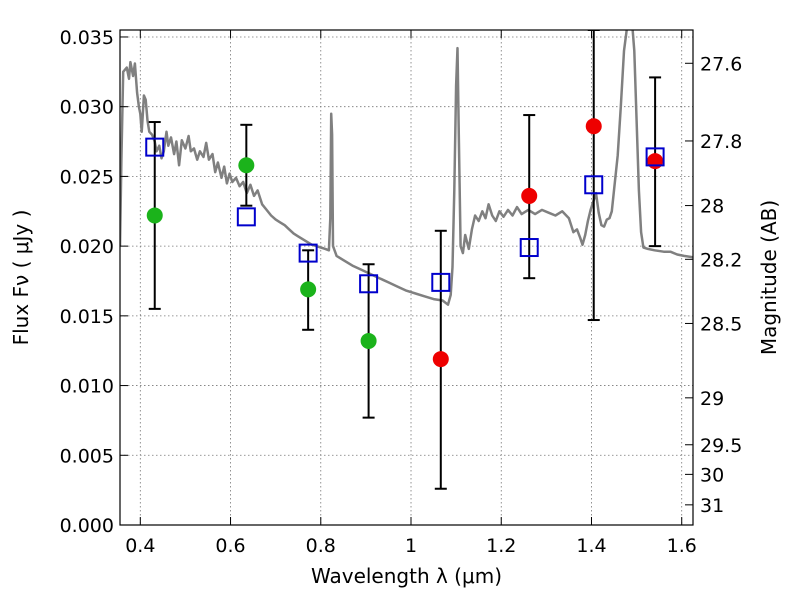 Image resolution: width=800 pixels, height=600 pixels. What do you see at coordinates (87, 108) in the screenshot?
I see `y-tick-label: 0.030` at bounding box center [87, 108].